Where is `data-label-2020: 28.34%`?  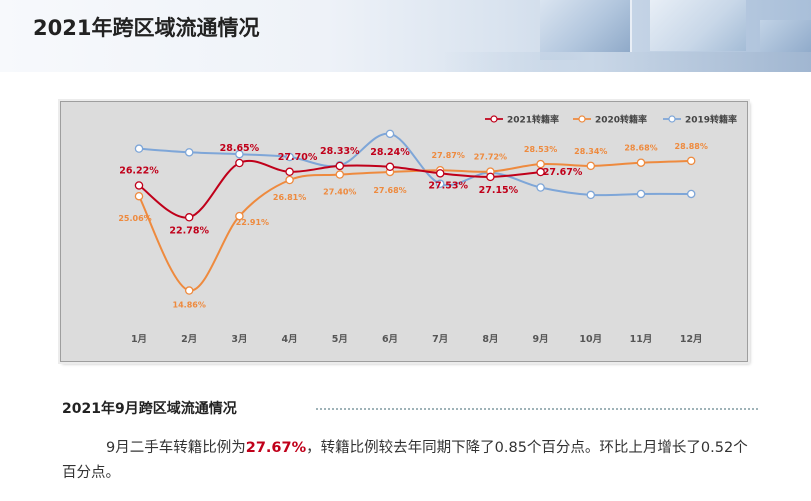 data-label-2020: 28.34% is located at coordinates (590, 151).